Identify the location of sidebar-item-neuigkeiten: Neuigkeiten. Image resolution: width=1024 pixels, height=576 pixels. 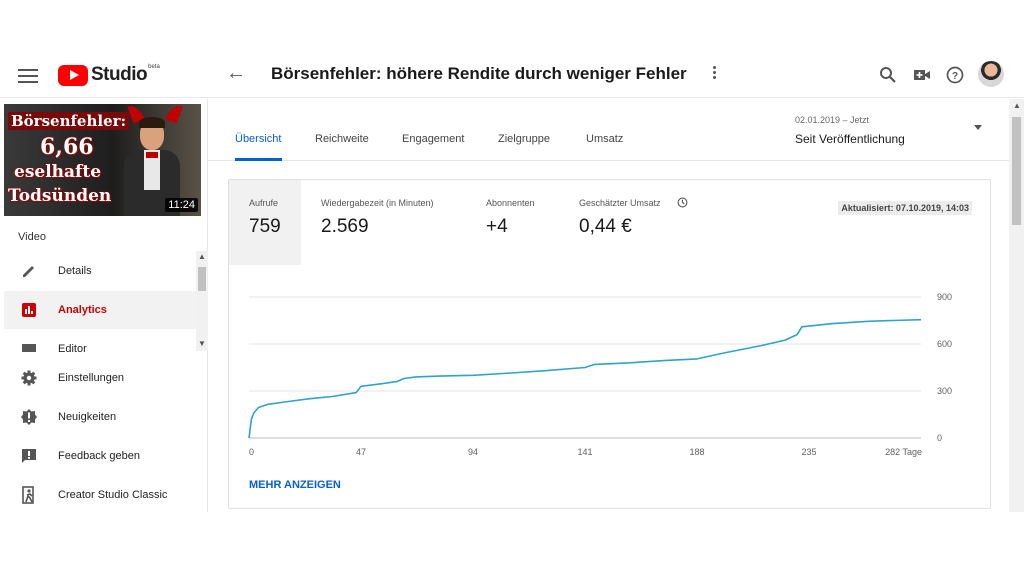
(100, 417).